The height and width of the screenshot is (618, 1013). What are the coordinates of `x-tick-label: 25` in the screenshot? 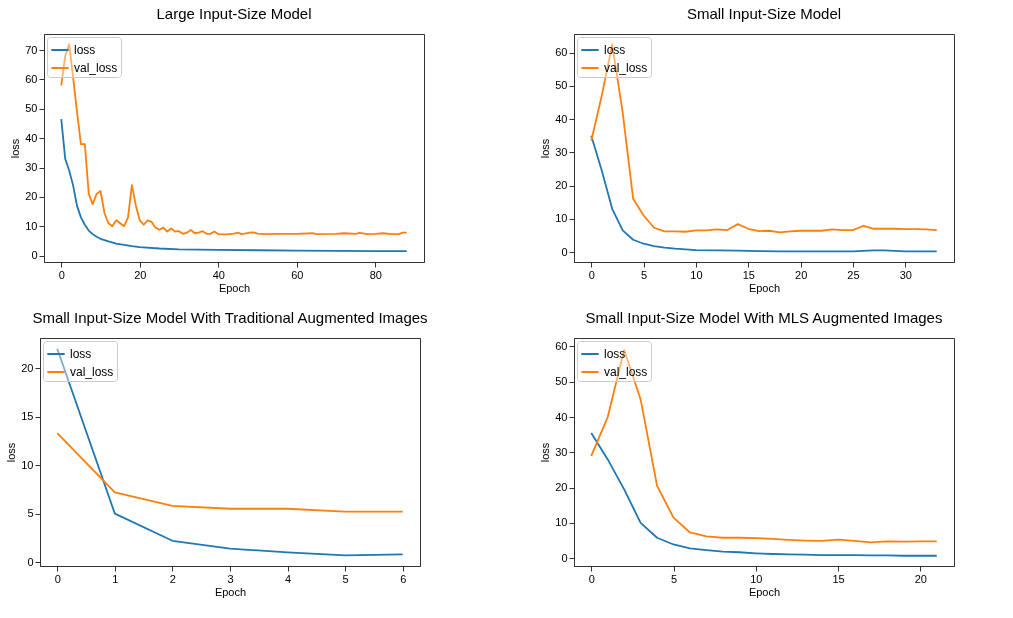 It's located at (853, 274).